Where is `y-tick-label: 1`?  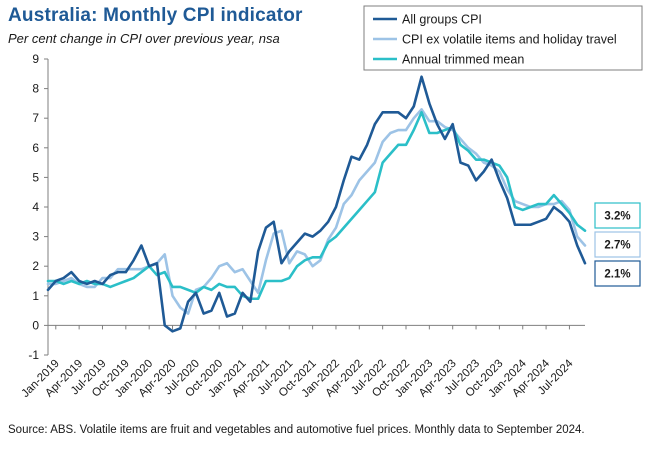
y-tick-label: 1 is located at coordinates (35, 296).